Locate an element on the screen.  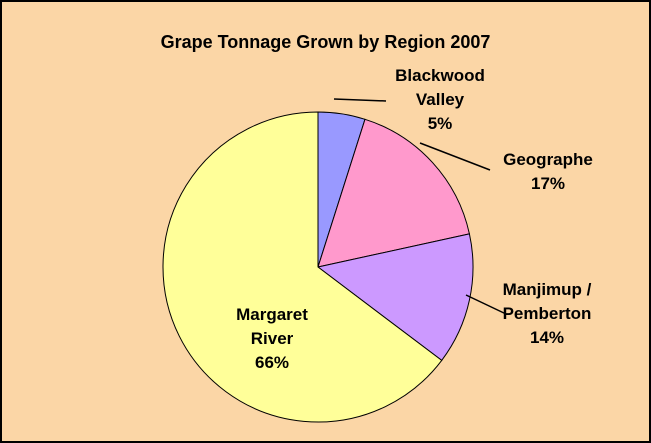
category-label: Manjimup / Pemberton is located at coordinates (547, 301).